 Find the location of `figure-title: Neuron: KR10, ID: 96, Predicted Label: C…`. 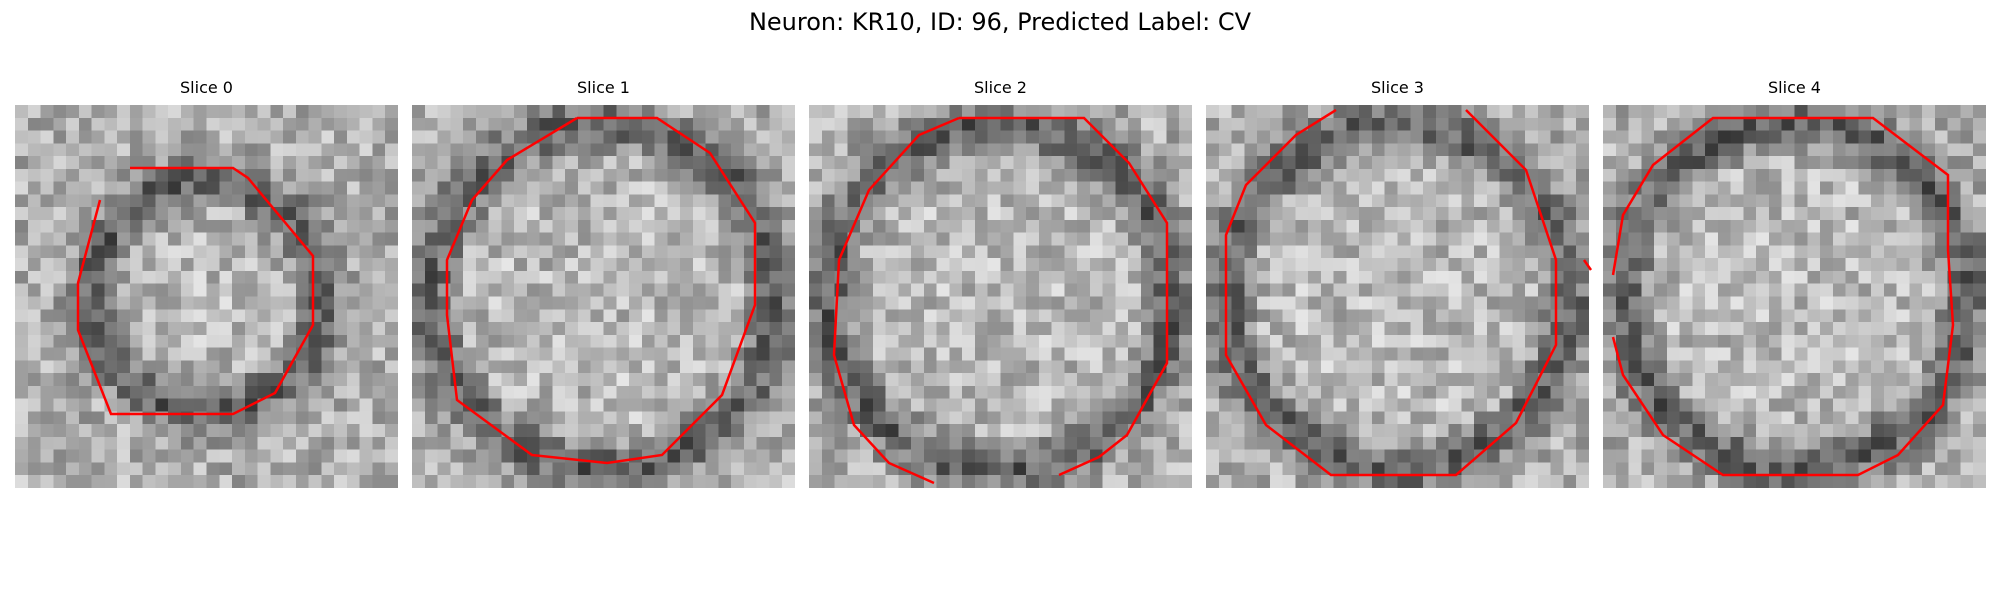

figure-title: Neuron: KR10, ID: 96, Predicted Label: C… is located at coordinates (1000, 22).